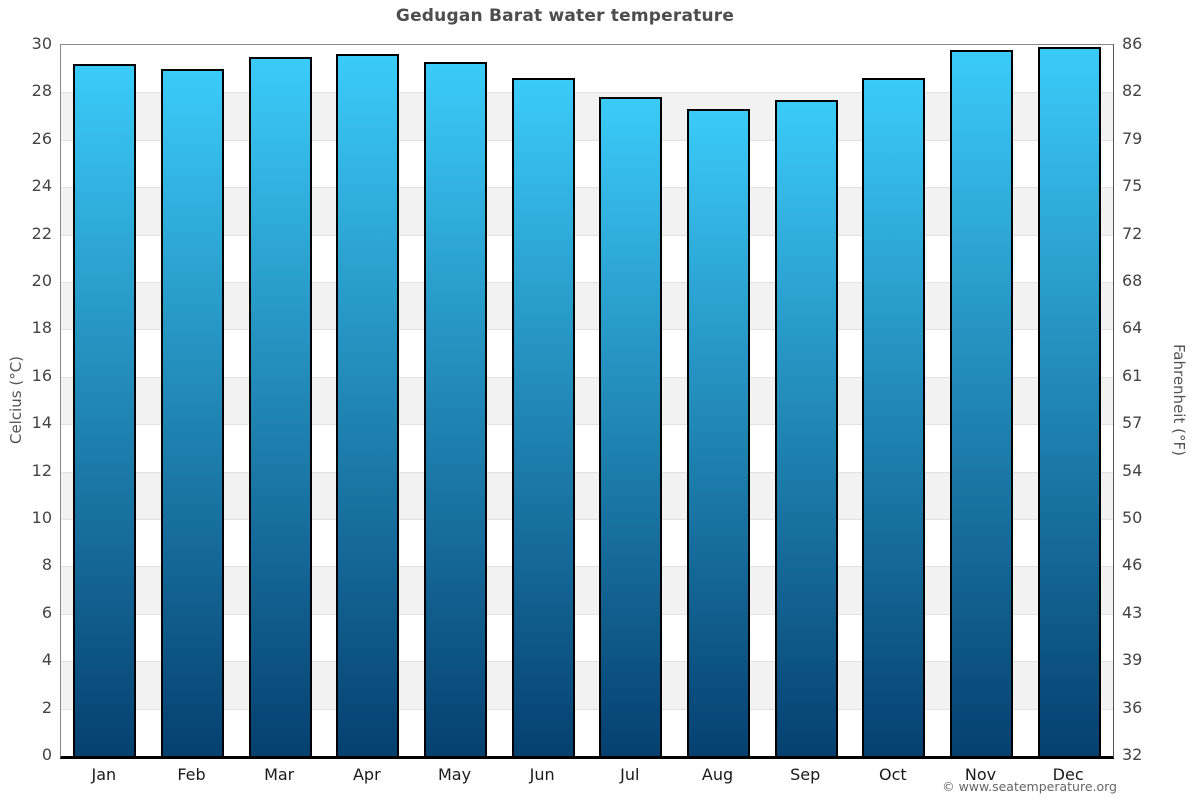 The image size is (1200, 800). Describe the element at coordinates (1132, 328) in the screenshot. I see `y-tick-fahrenheit-64: 64` at that location.